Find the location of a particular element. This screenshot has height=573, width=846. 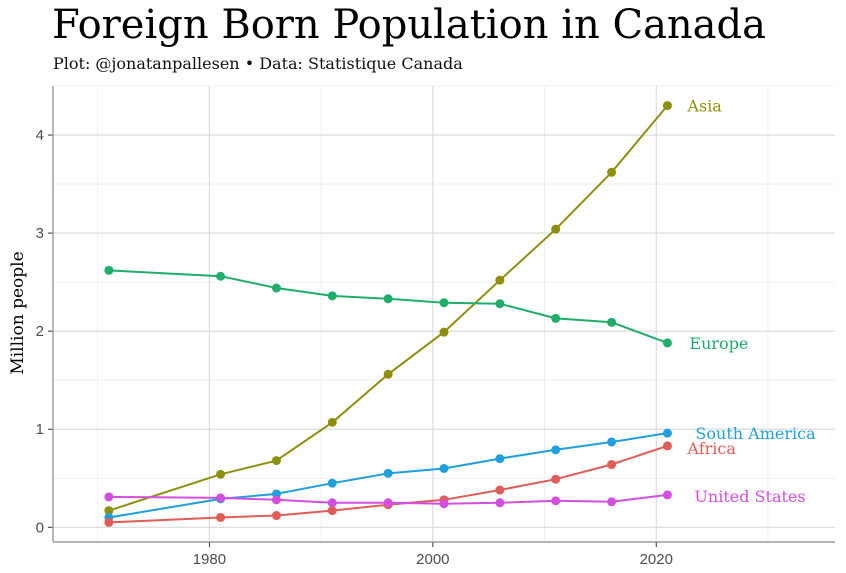

series-line-south-america is located at coordinates (388, 475).